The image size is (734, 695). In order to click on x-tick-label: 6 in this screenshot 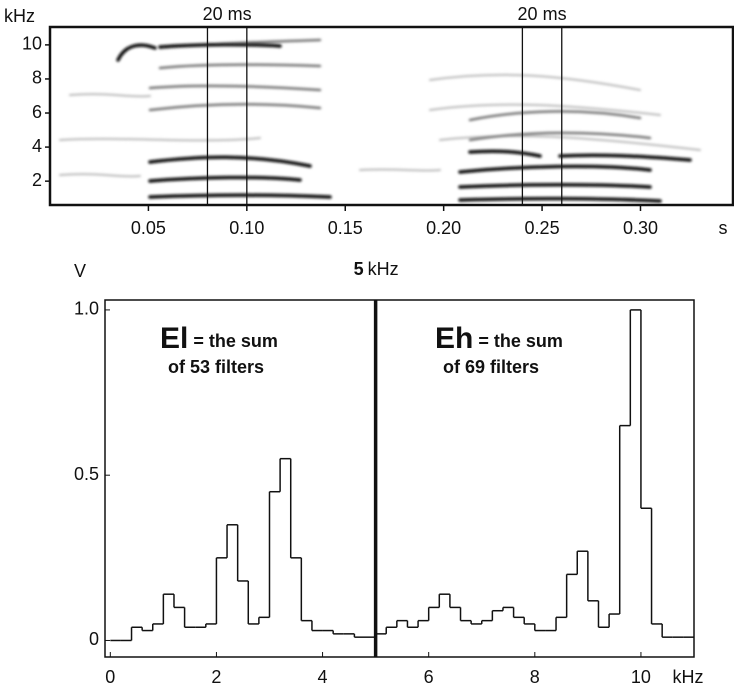, I will do `click(429, 677)`.